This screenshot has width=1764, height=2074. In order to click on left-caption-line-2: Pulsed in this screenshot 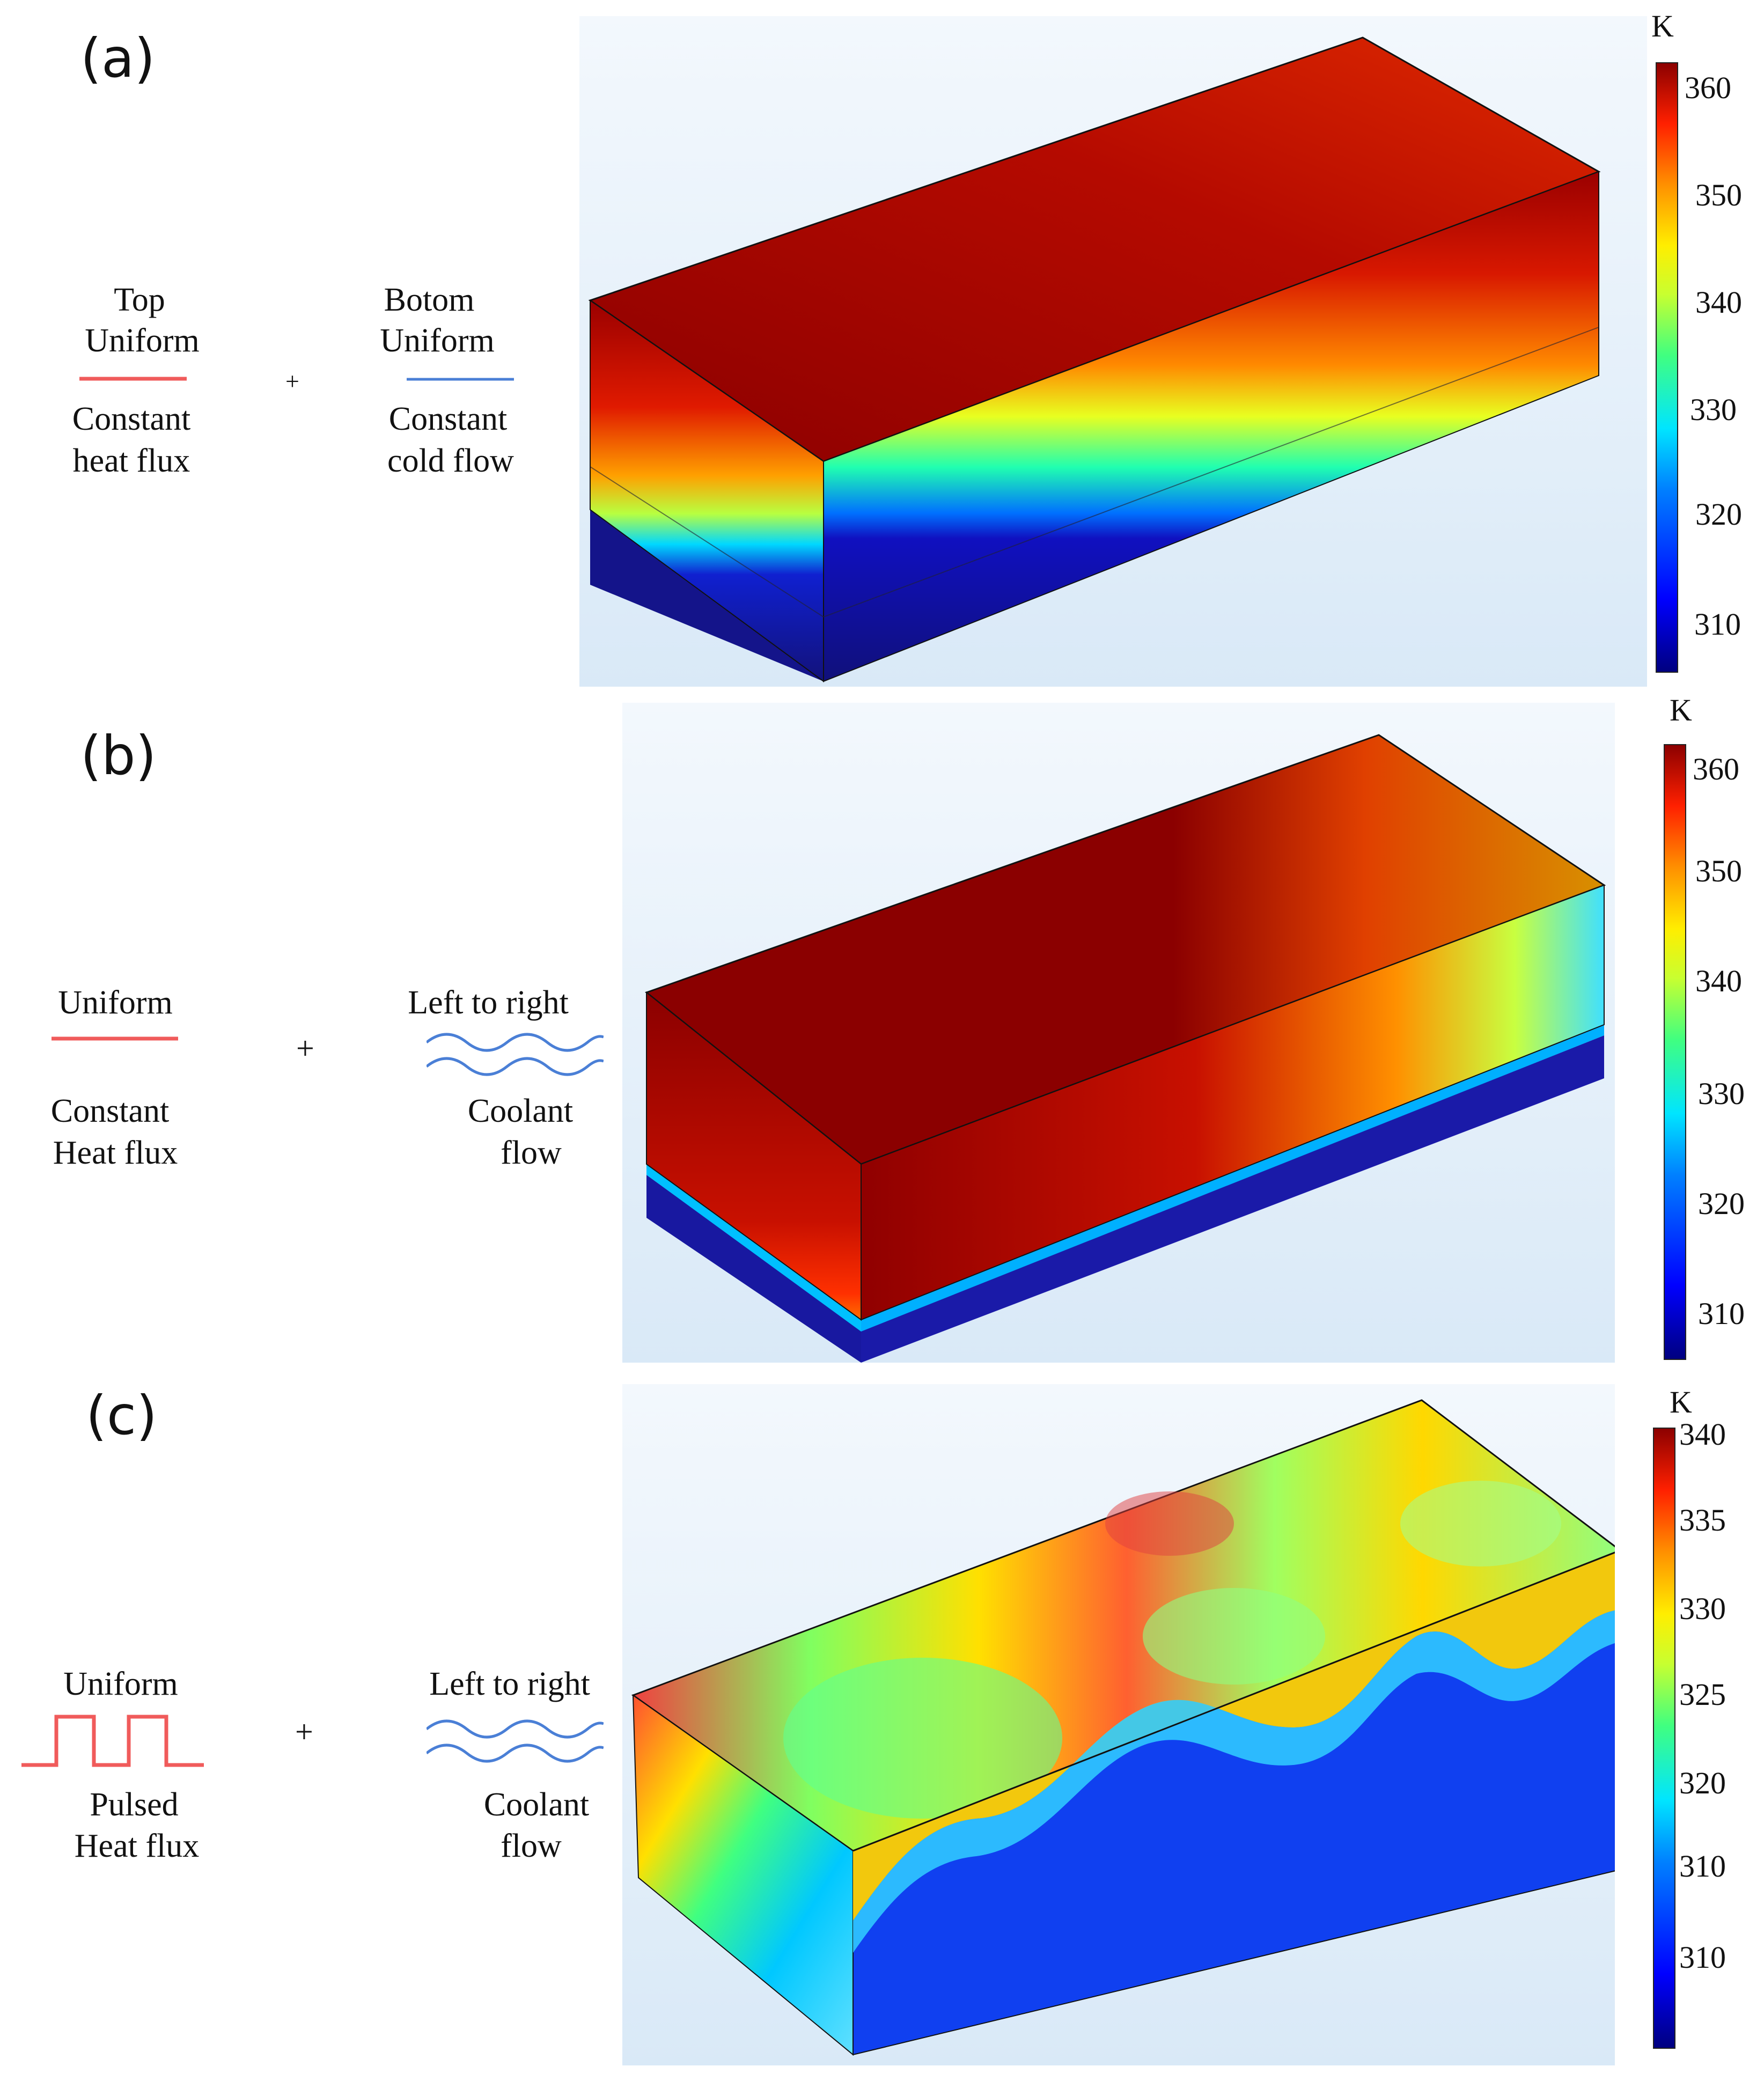, I will do `click(134, 1805)`.